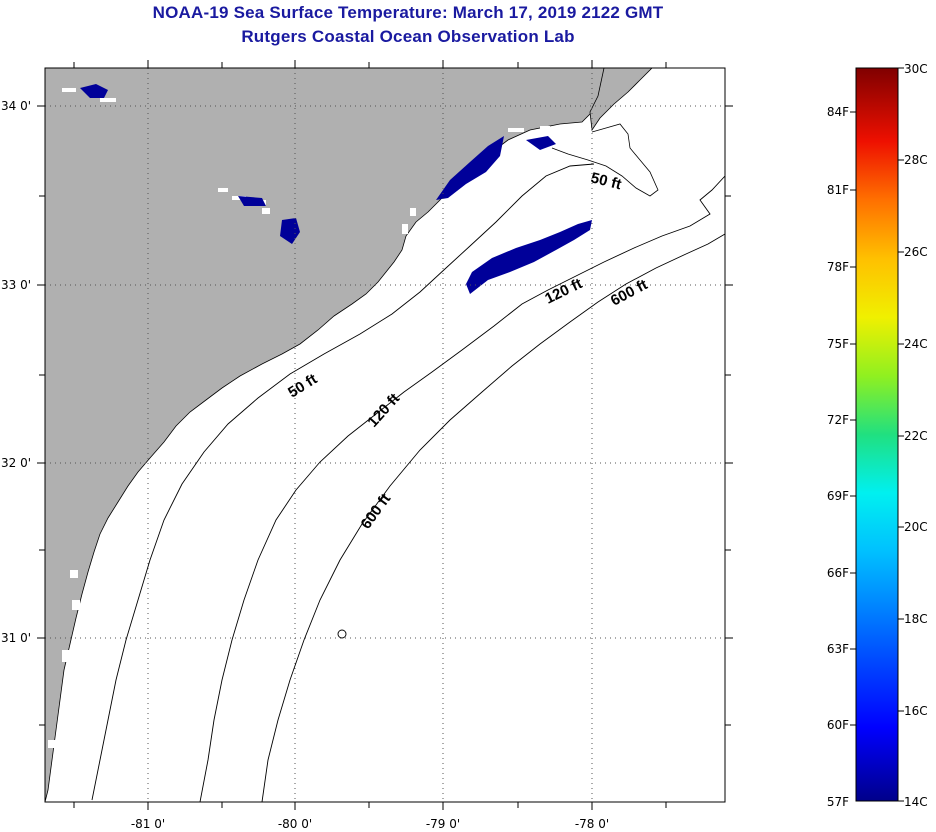 This screenshot has width=936, height=832. What do you see at coordinates (16, 285) in the screenshot?
I see `lat-label-33: 33 0'` at bounding box center [16, 285].